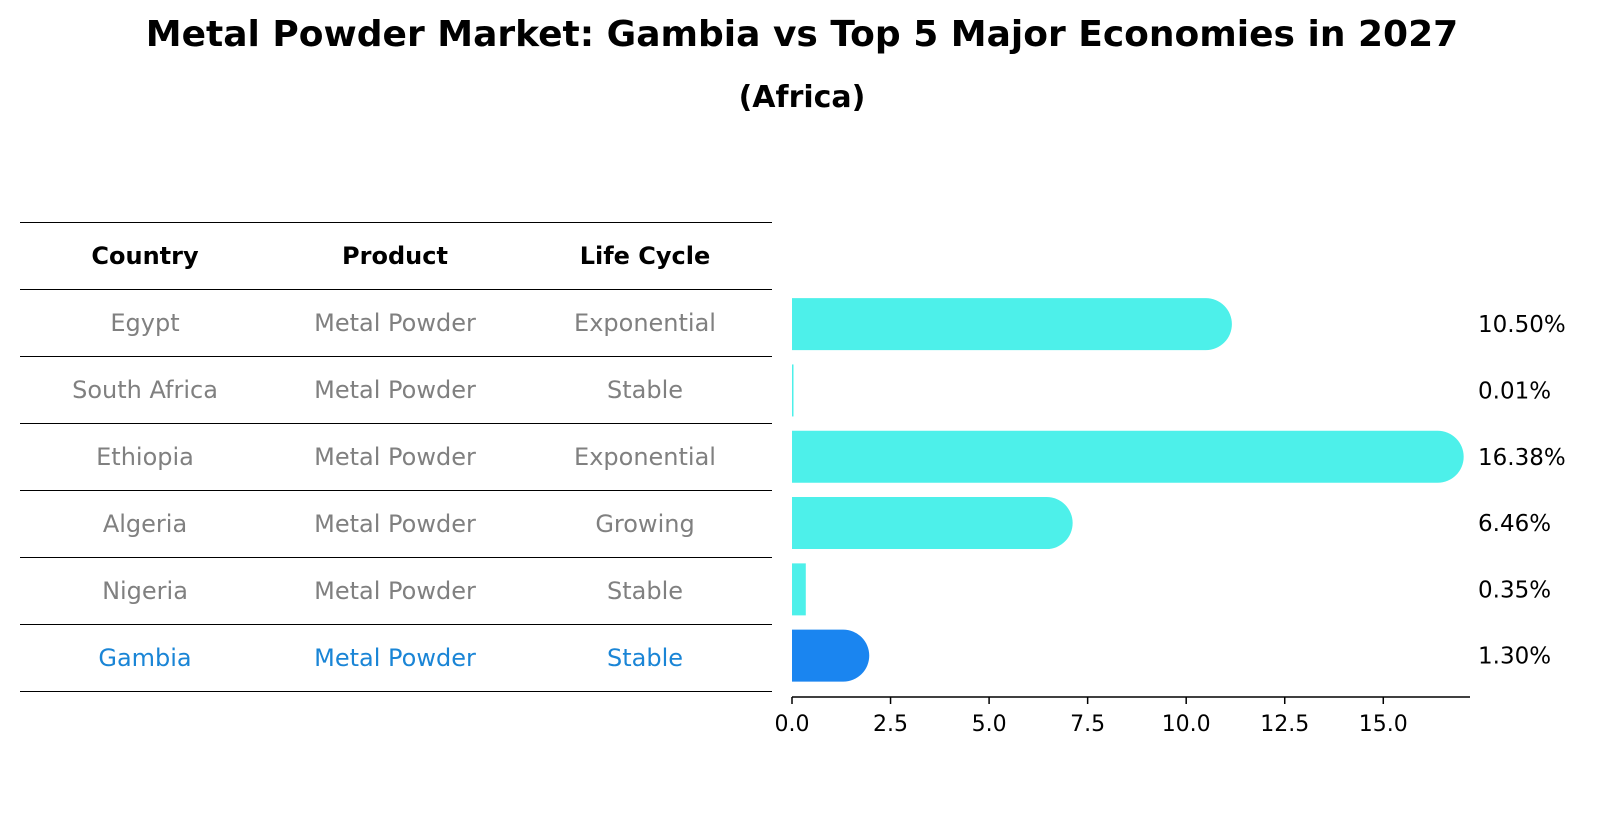  Describe the element at coordinates (1128, 456) in the screenshot. I see `bar-ethiopia` at that location.